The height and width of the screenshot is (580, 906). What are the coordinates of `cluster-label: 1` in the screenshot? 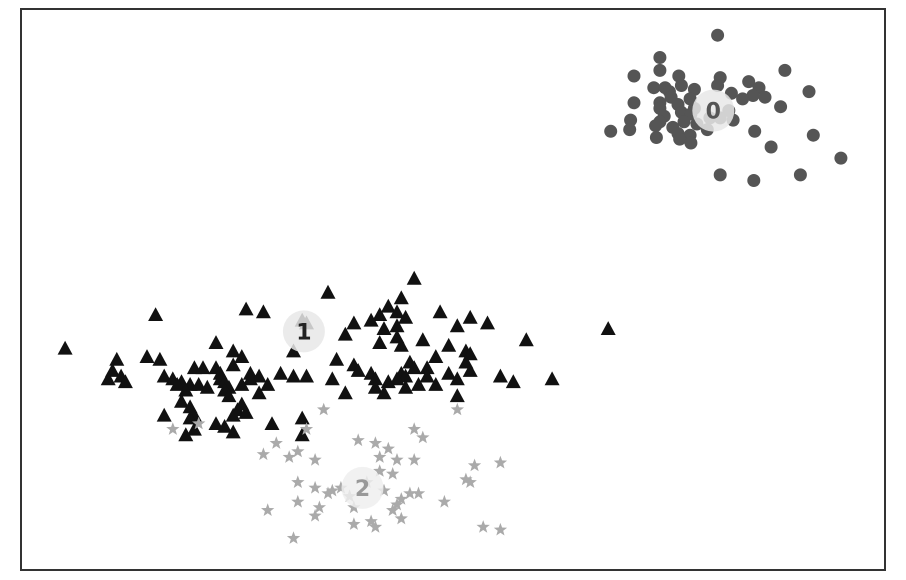 It's located at (303, 332).